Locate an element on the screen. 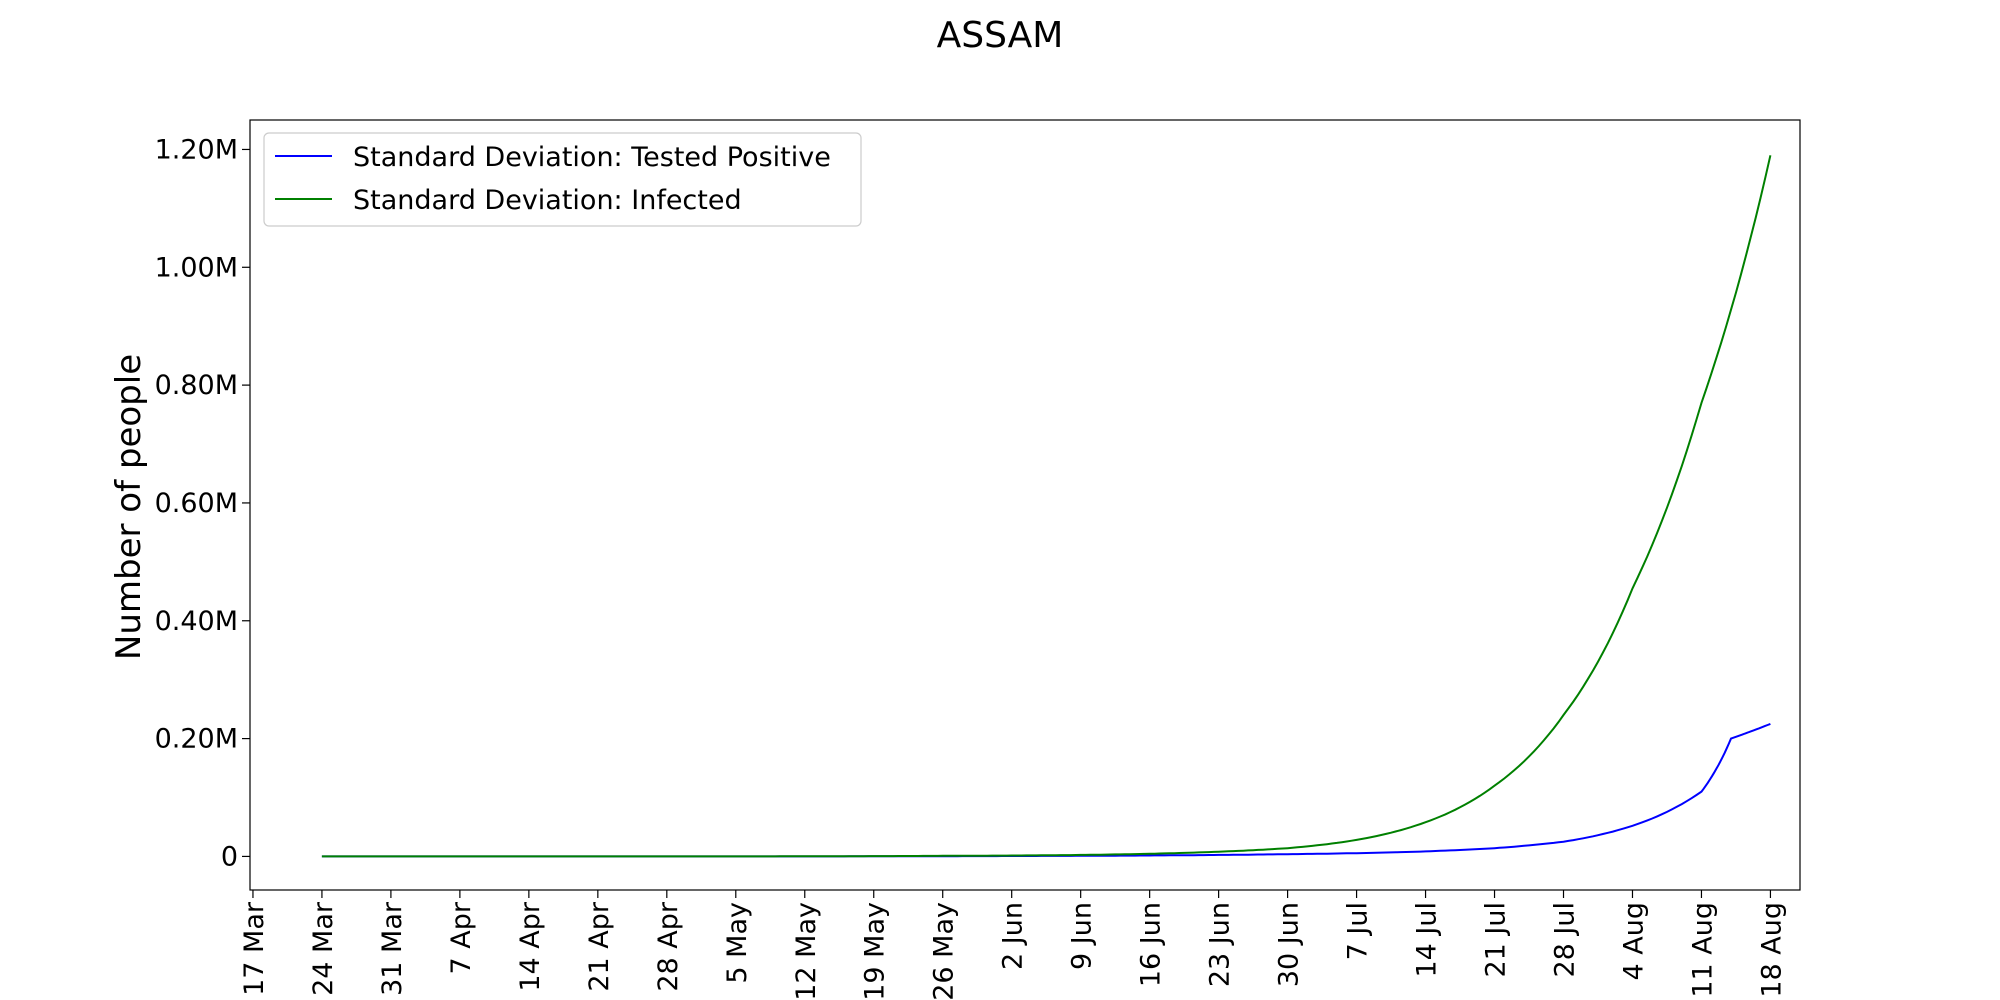 The image size is (2000, 1000). x-tick-label: 11 Aug is located at coordinates (1702, 950).